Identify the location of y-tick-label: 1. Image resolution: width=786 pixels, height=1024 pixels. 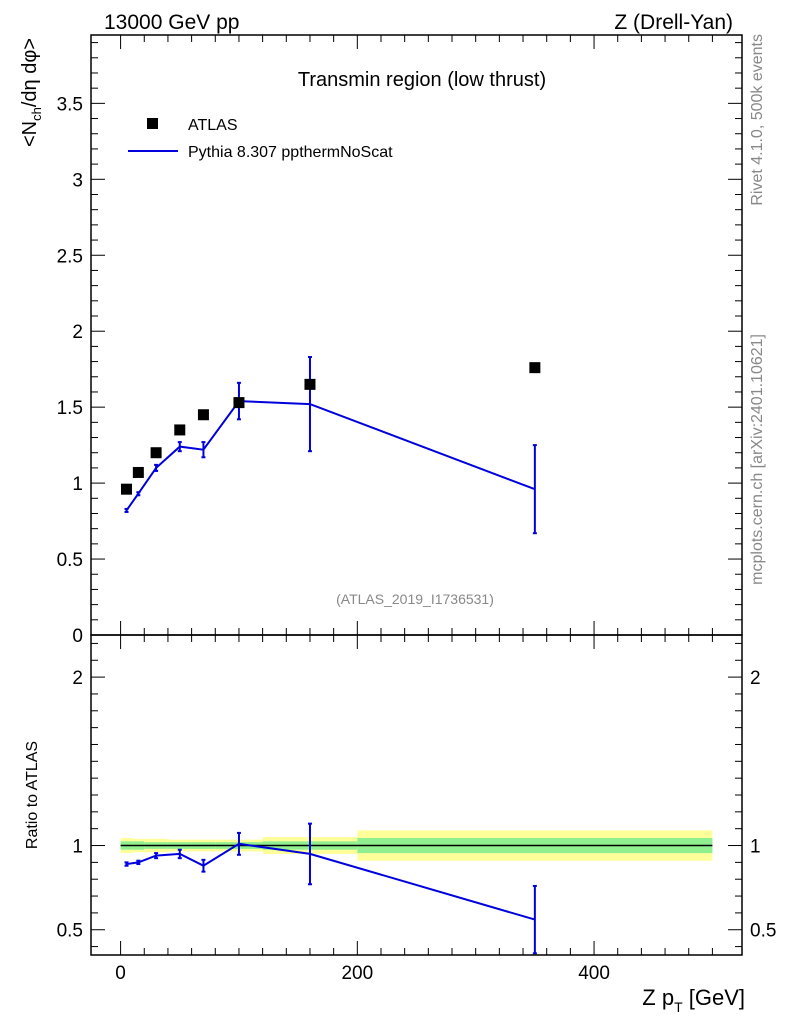
(77, 484).